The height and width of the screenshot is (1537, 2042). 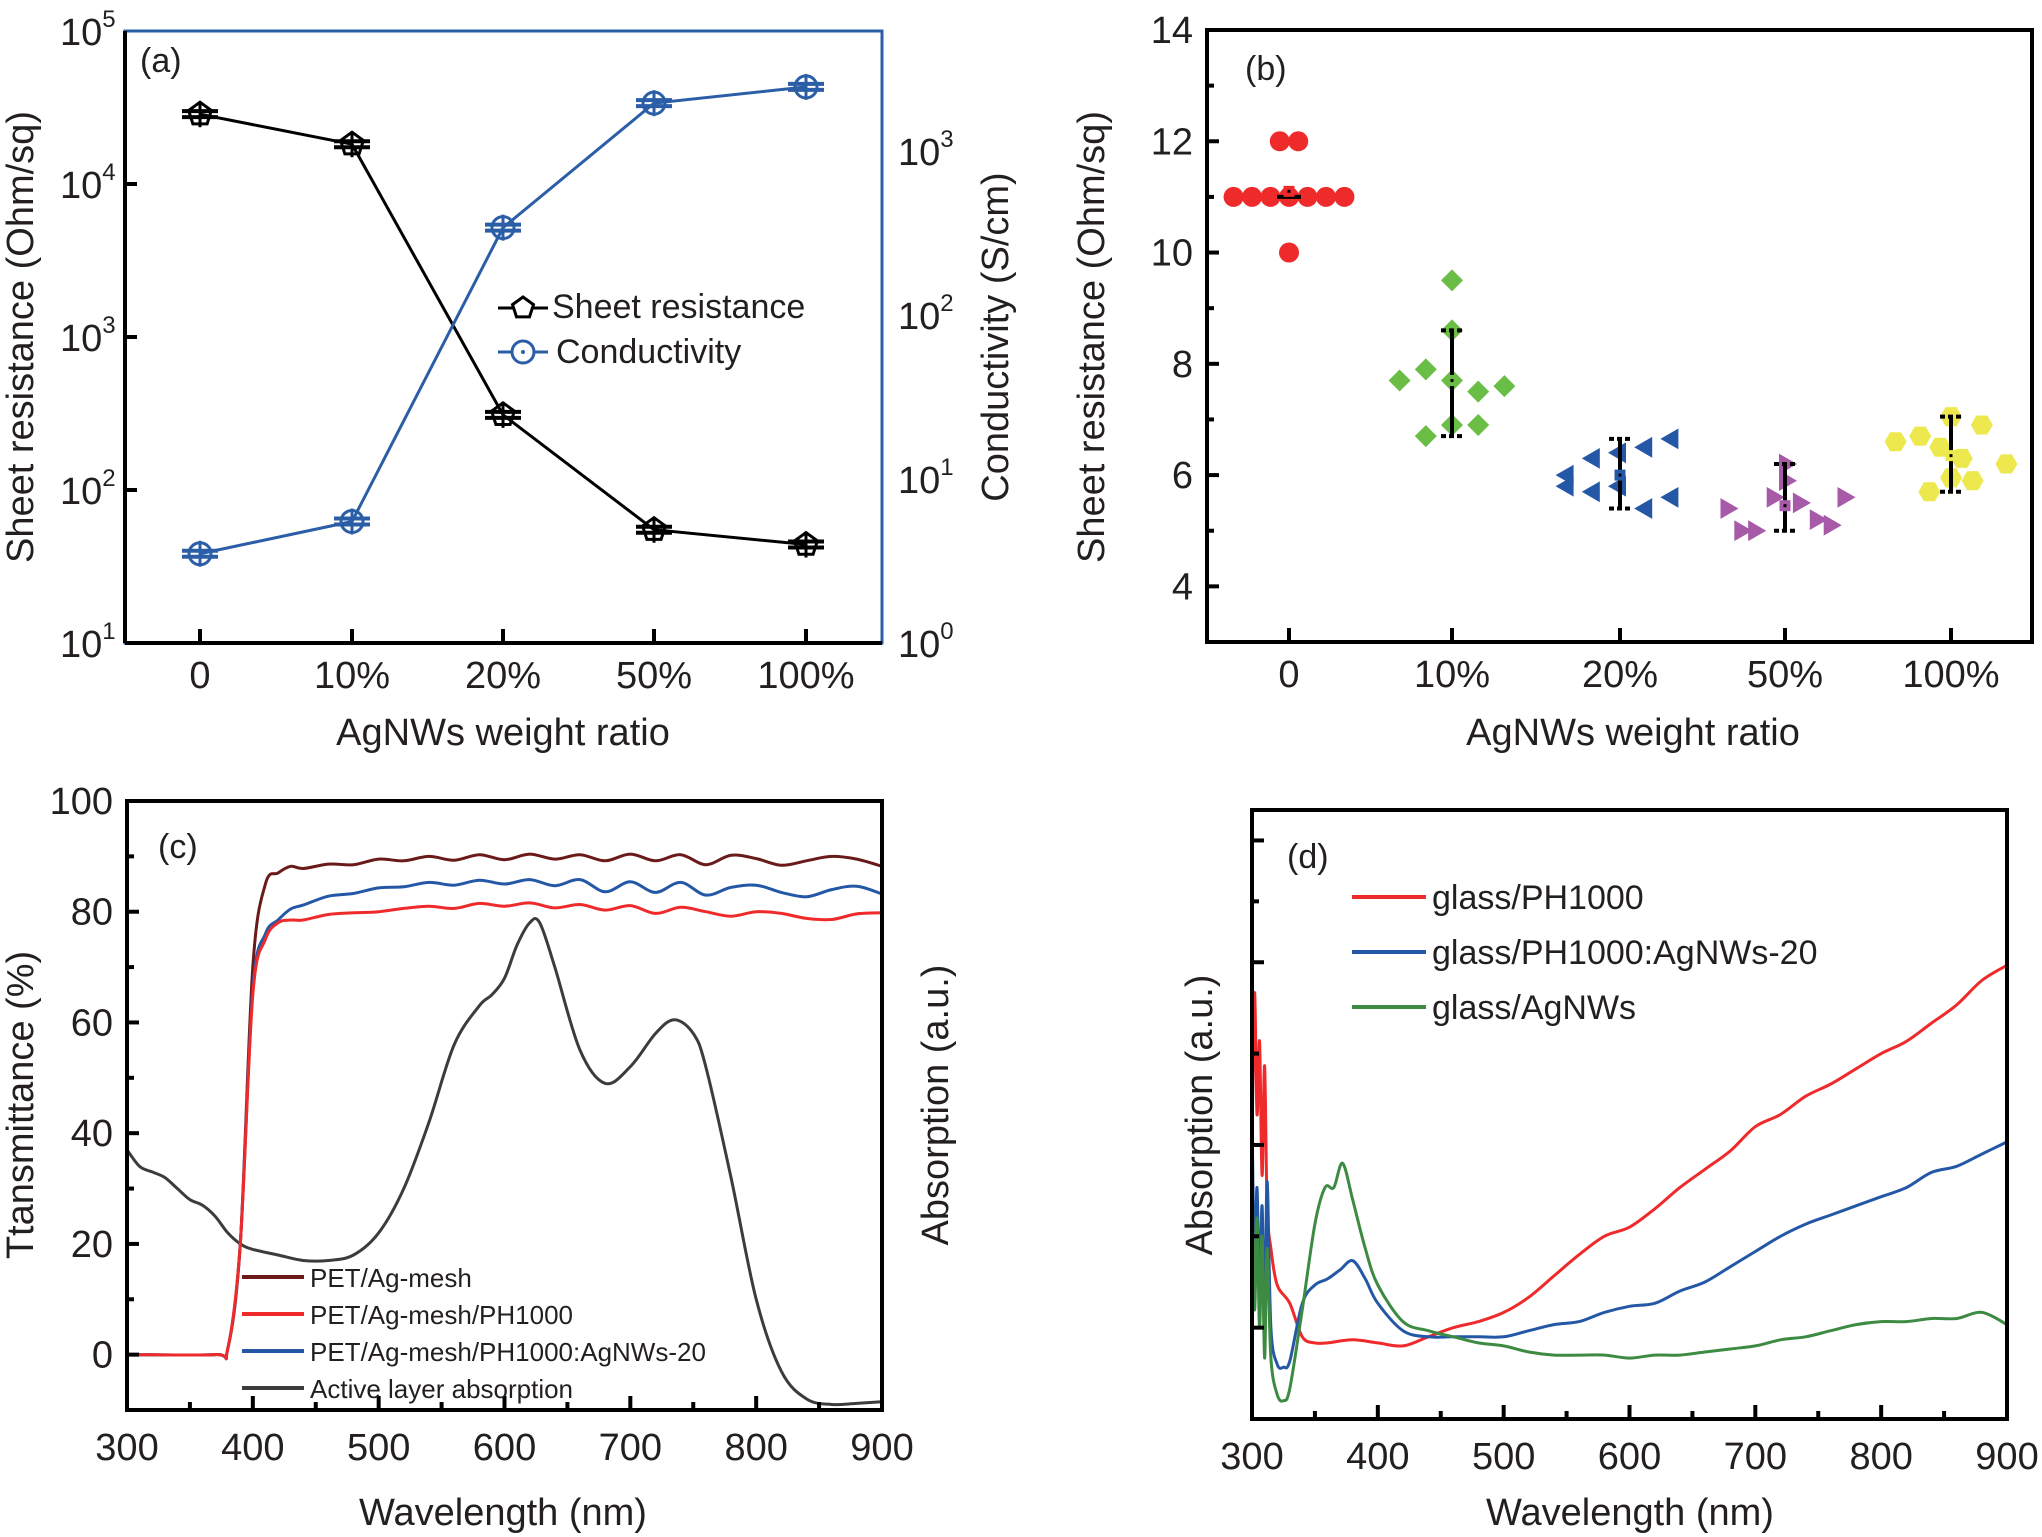 What do you see at coordinates (1625, 953) in the screenshot?
I see `legend-label: glass/PH1000:AgNWs-20` at bounding box center [1625, 953].